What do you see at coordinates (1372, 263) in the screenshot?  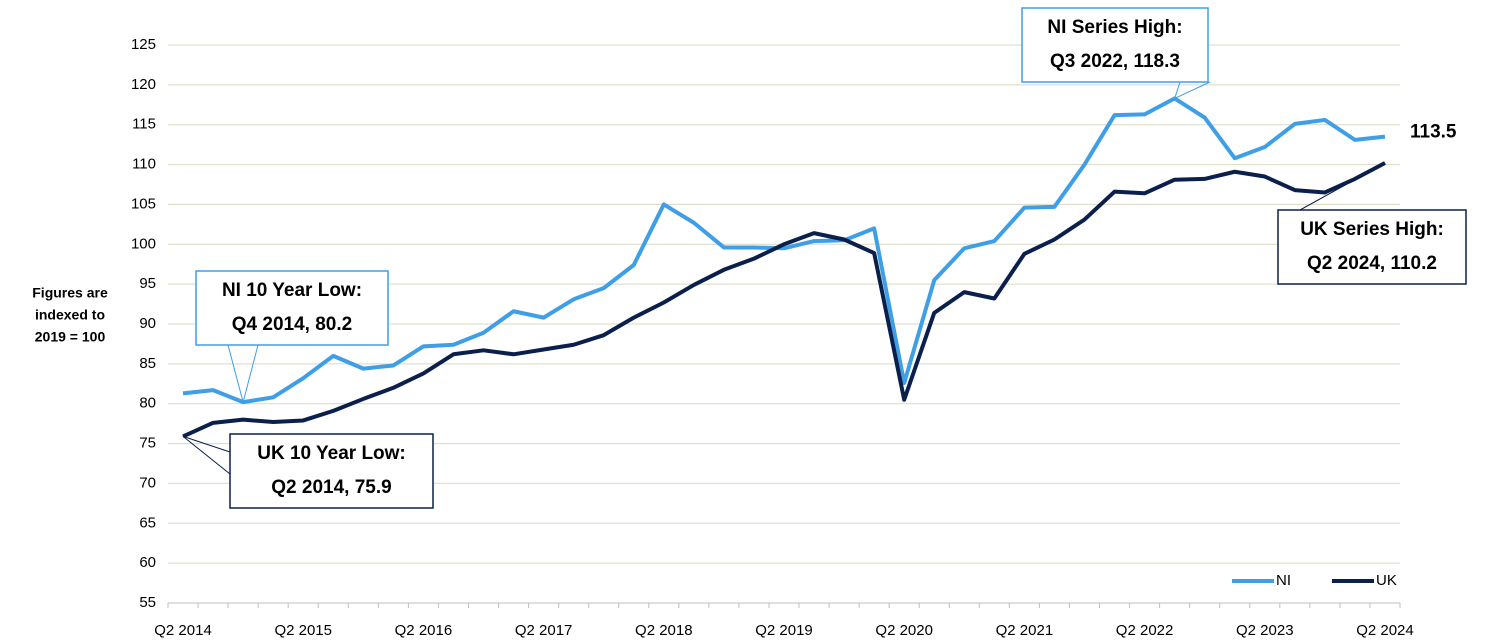 I see `annotation-text: Q2 2024, 110.2` at bounding box center [1372, 263].